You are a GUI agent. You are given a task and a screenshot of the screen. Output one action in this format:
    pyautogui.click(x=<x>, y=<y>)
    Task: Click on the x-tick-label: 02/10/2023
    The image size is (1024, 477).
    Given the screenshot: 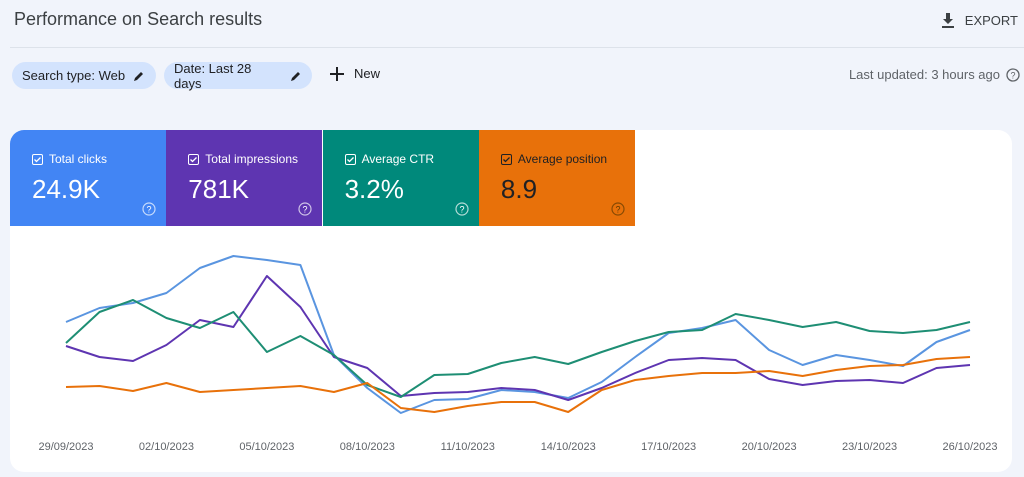 What is the action you would take?
    pyautogui.click(x=166, y=447)
    